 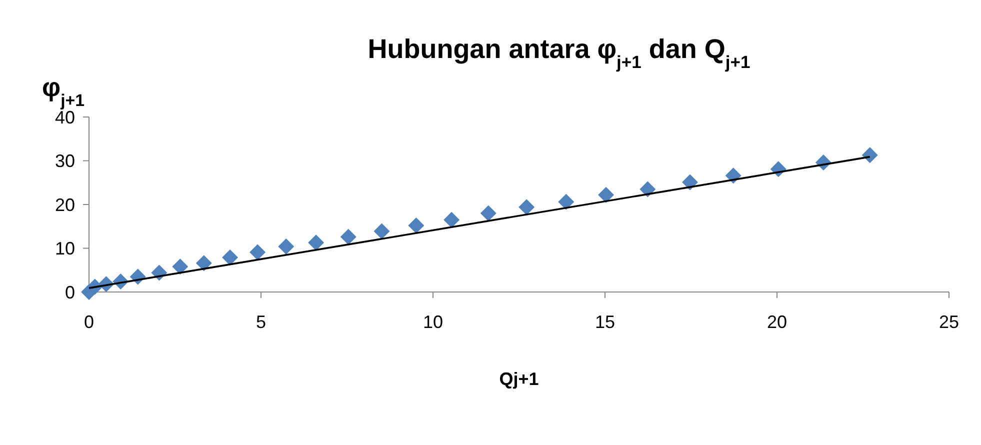 I want to click on y-tick-label: 30, so click(x=64, y=161).